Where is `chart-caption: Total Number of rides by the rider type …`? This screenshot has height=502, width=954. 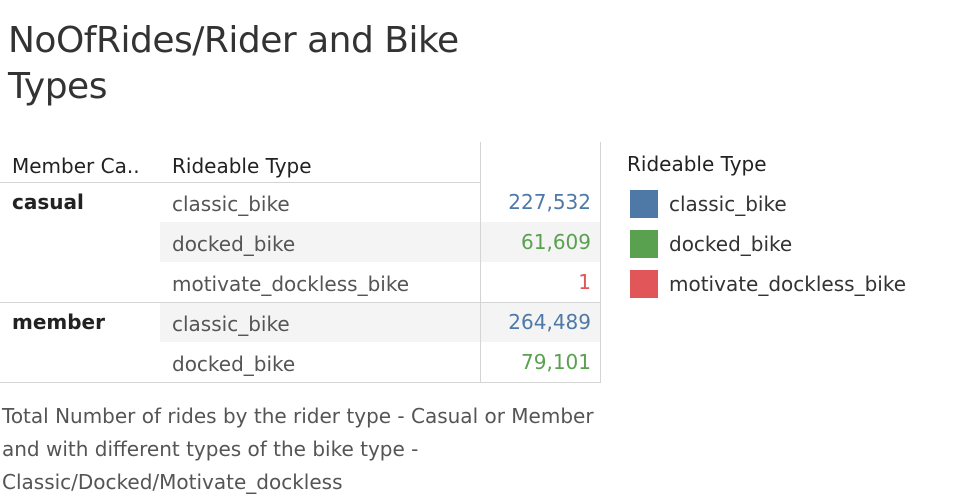
chart-caption: Total Number of rides by the rider type … is located at coordinates (298, 449).